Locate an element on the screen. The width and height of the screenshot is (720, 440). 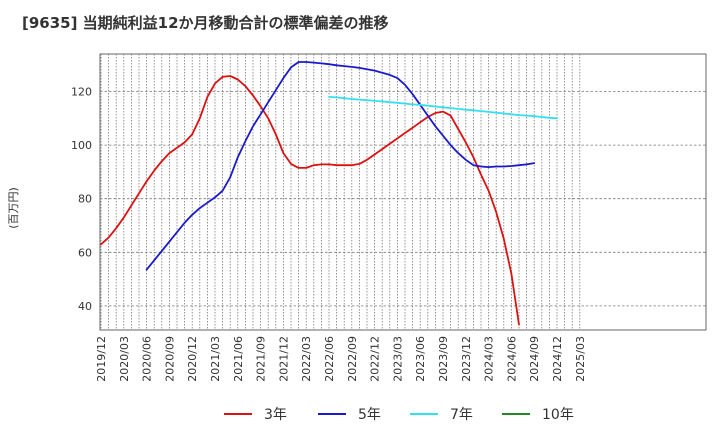
x-tick-label: 2022/06 is located at coordinates (329, 359).